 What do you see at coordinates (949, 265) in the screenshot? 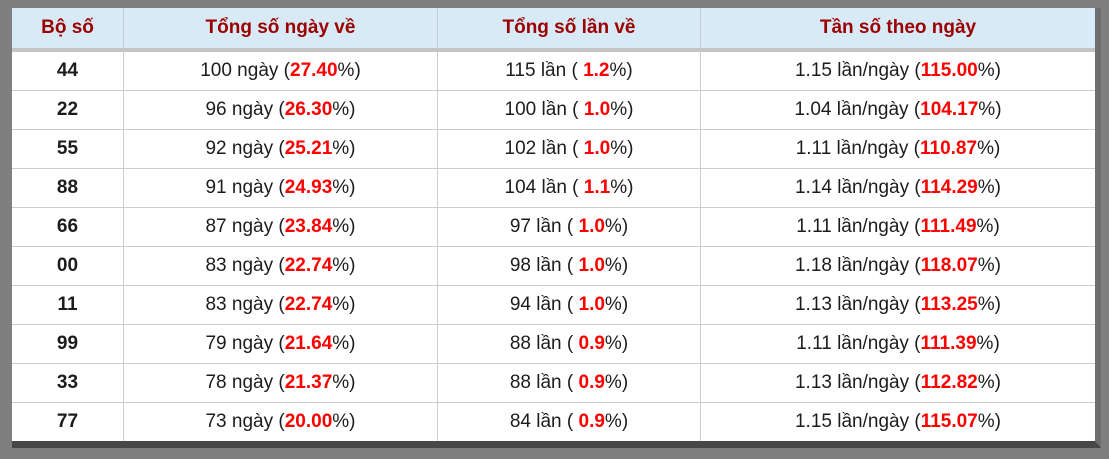
I see `percentage-highlight: 118.07` at bounding box center [949, 265].